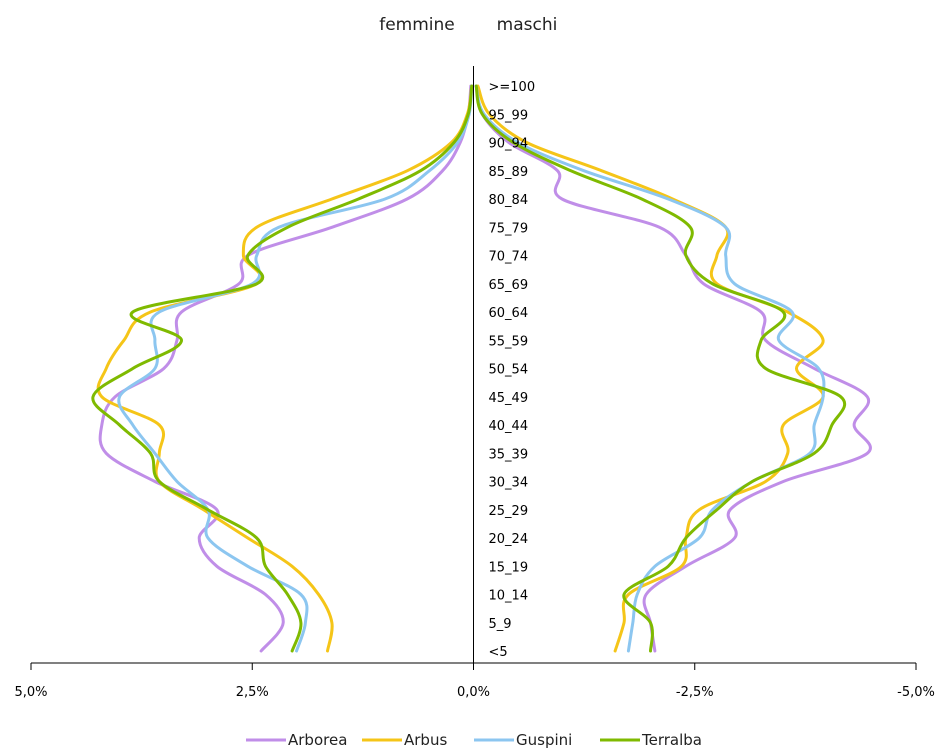 The image size is (947, 756). I want to click on age-group-label: 20_24, so click(509, 539).